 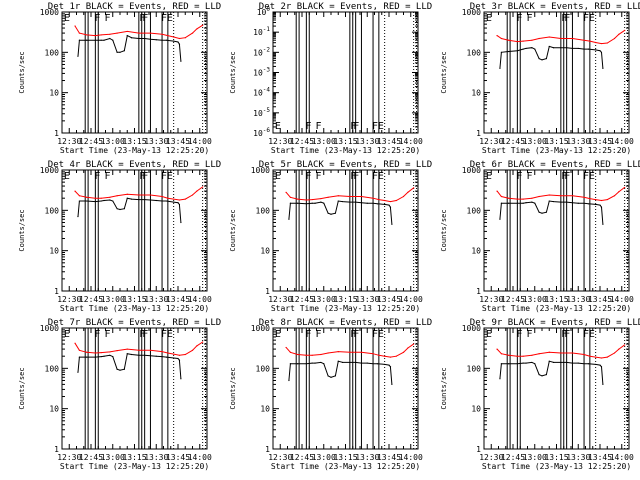 I want to click on panel-title: Det 5r BLACK = Events, RED = LLD, so click(x=345, y=165).